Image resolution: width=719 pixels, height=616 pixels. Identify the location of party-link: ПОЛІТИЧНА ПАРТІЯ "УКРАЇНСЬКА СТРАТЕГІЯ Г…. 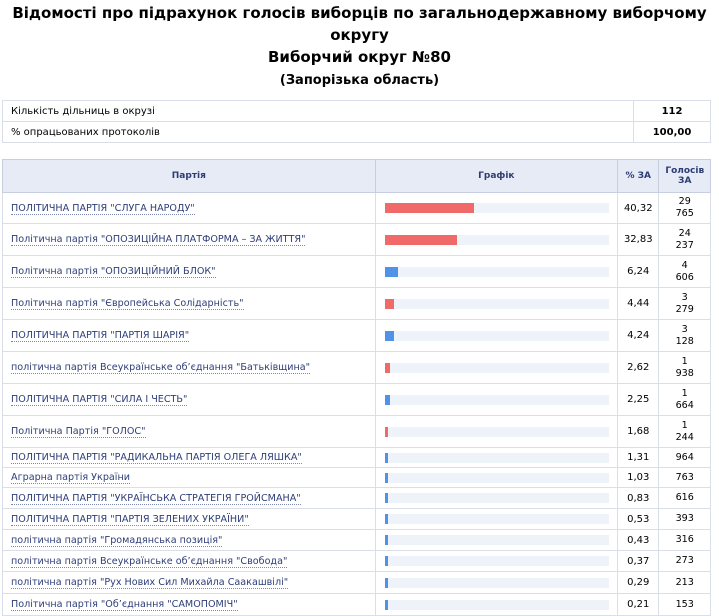
(156, 498).